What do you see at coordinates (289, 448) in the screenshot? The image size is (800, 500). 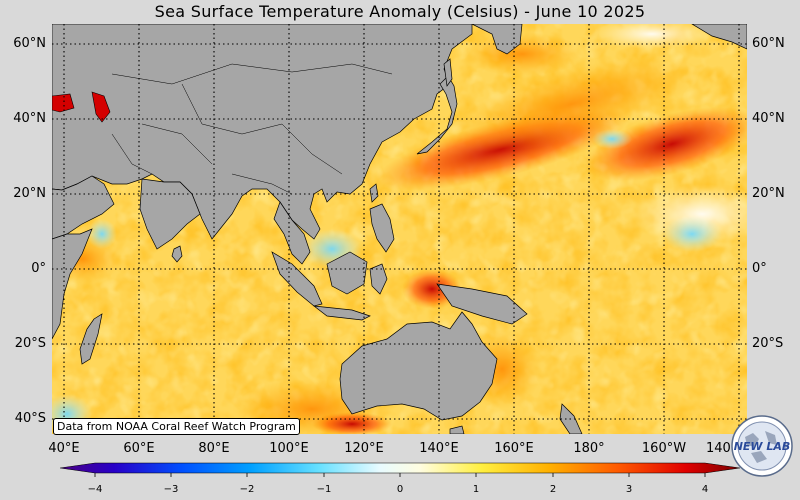 I see `lon-label: 100°E` at bounding box center [289, 448].